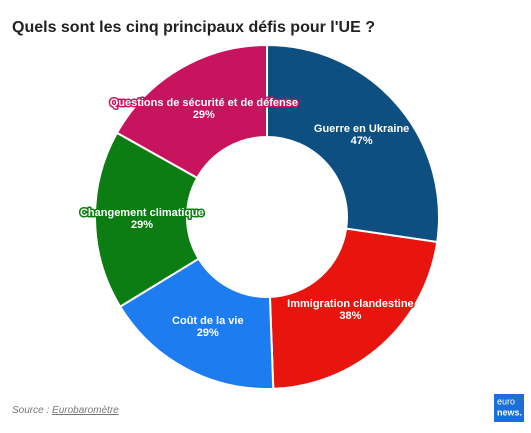 The height and width of the screenshot is (433, 531). What do you see at coordinates (142, 213) in the screenshot?
I see `slice-label: Changement climatique` at bounding box center [142, 213].